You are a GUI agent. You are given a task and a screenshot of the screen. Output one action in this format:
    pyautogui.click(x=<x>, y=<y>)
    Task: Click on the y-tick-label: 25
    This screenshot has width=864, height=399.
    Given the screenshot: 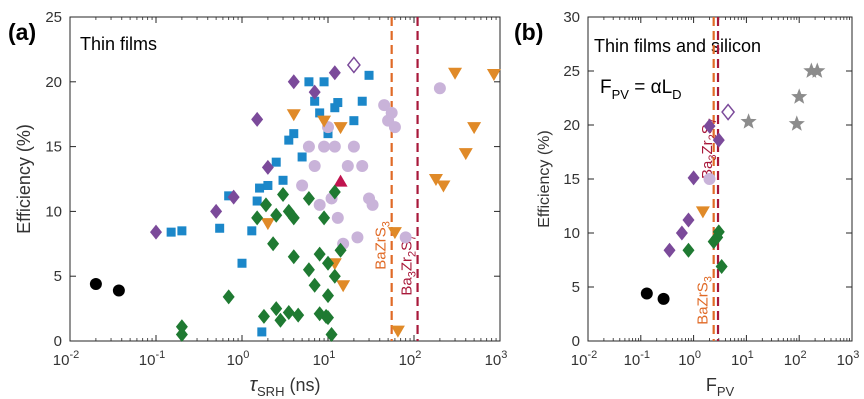 What is the action you would take?
    pyautogui.click(x=571, y=71)
    